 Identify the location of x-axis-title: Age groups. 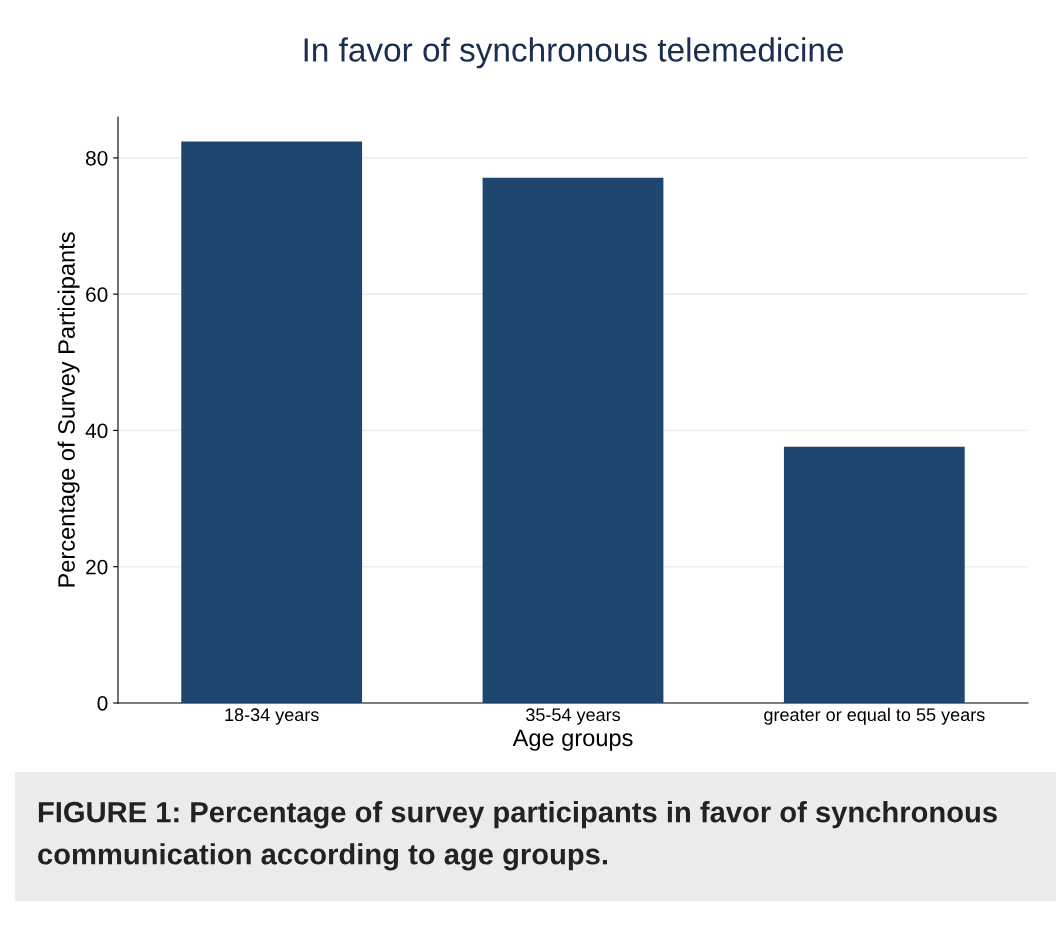
(572, 740).